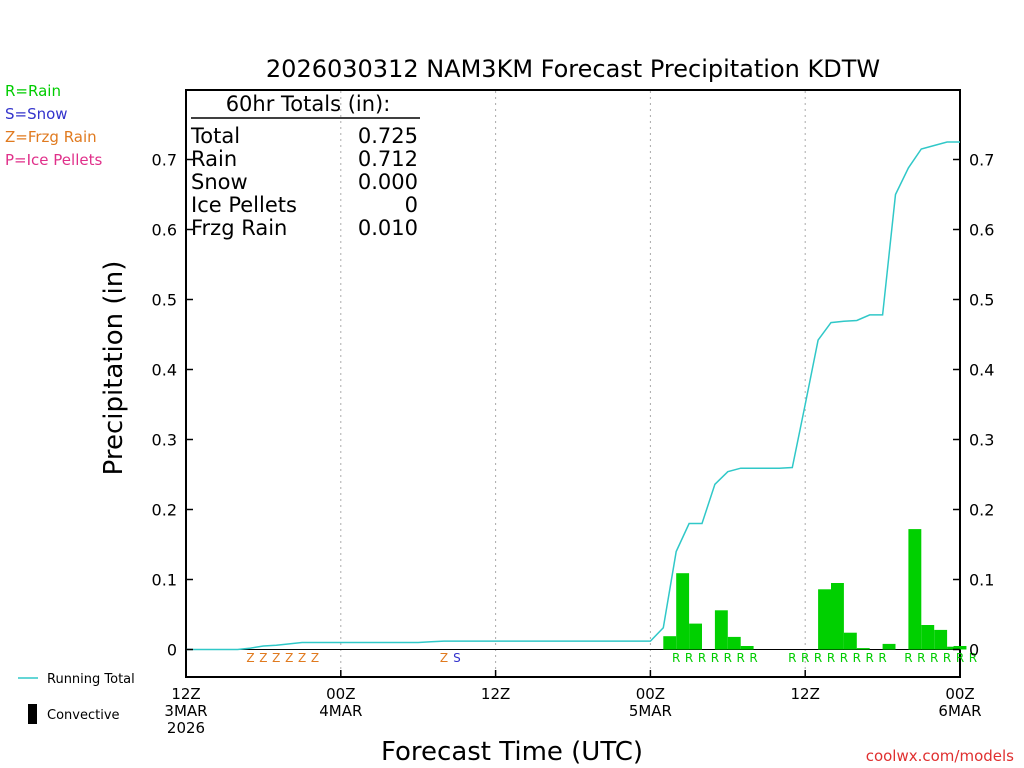 Image resolution: width=1024 pixels, height=768 pixels. I want to click on ptype-legend-entry: R=Rain, so click(33, 91).